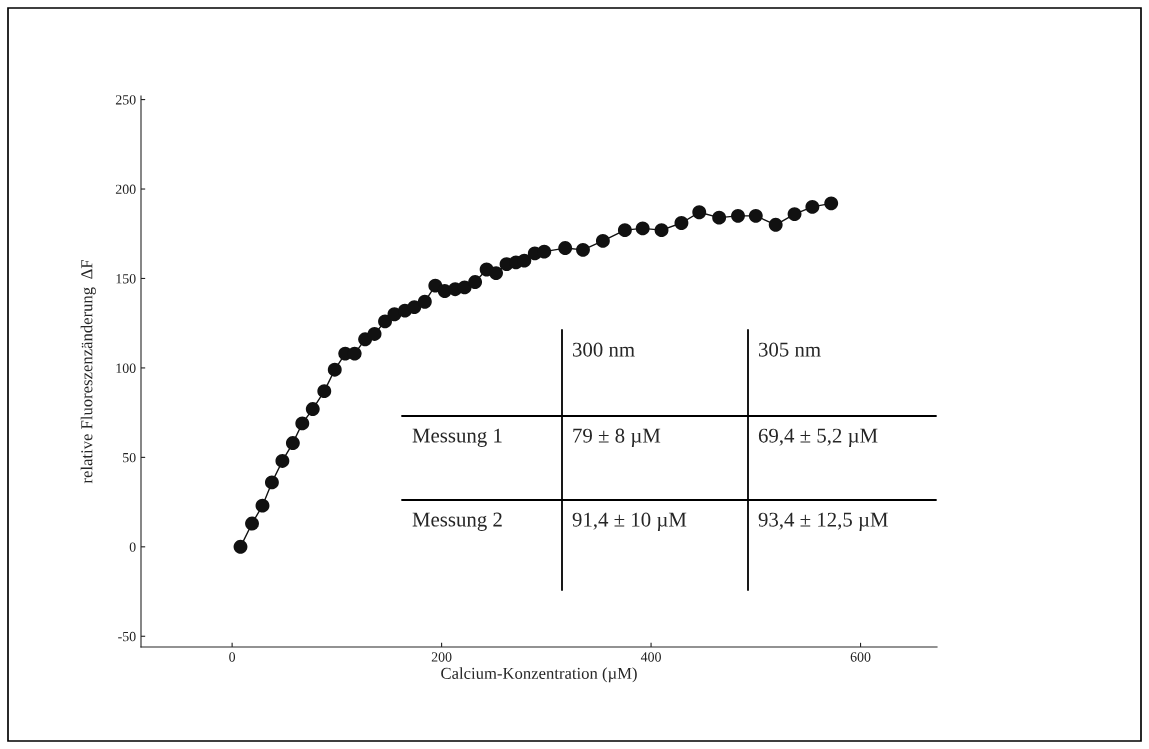 This screenshot has height=749, width=1149. What do you see at coordinates (457, 437) in the screenshot?
I see `annotation: Messung 1` at bounding box center [457, 437].